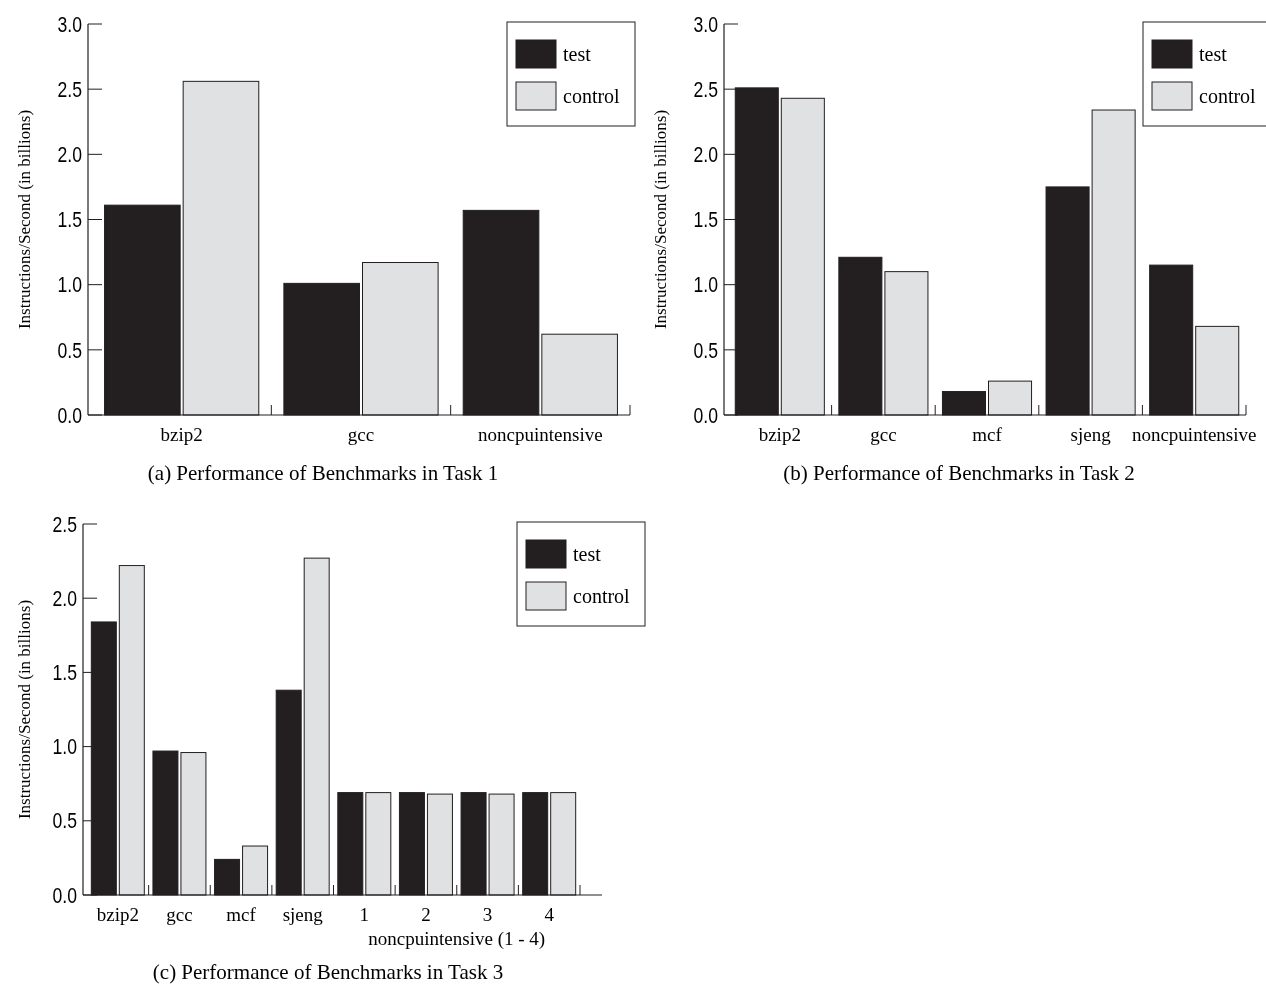 This screenshot has height=989, width=1266. What do you see at coordinates (426, 914) in the screenshot?
I see `x-tick-label: 2` at bounding box center [426, 914].